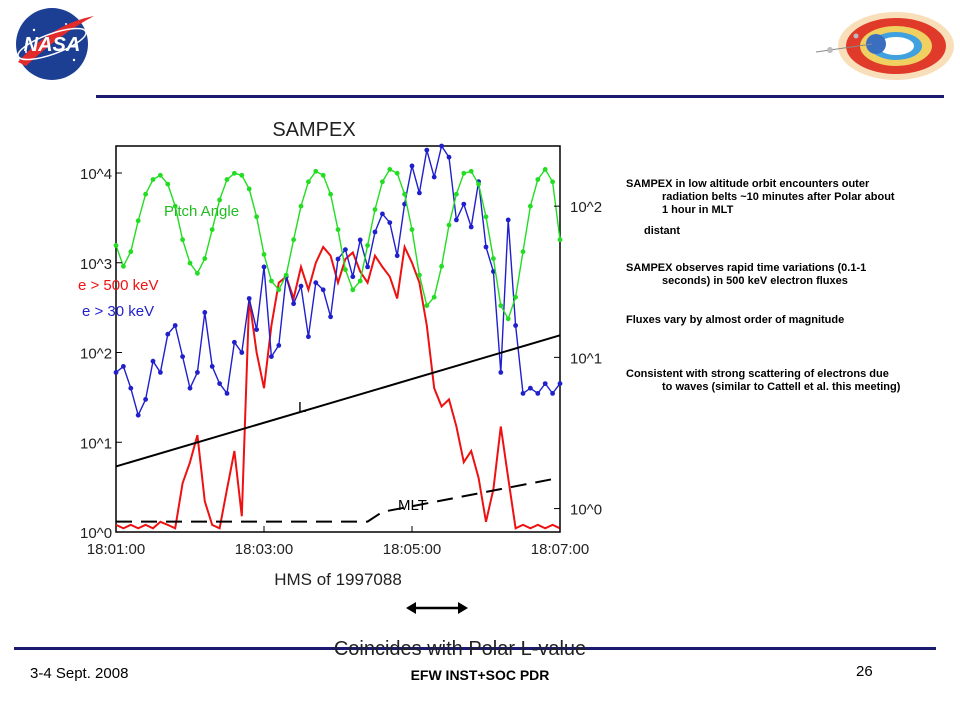 This screenshot has width=960, height=720. I want to click on label-mlt: MLT, so click(412, 505).